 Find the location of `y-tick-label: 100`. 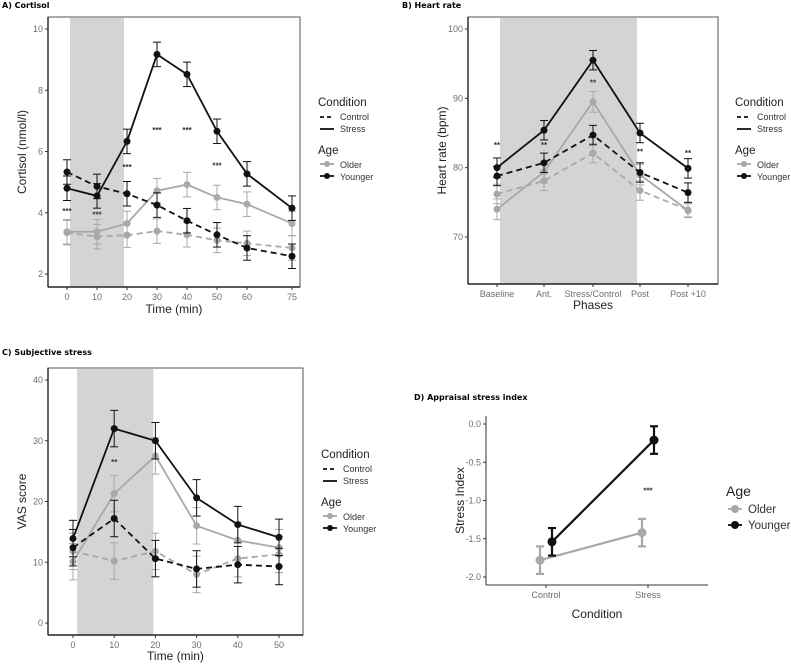

y-tick-label: 100 is located at coordinates (455, 29).